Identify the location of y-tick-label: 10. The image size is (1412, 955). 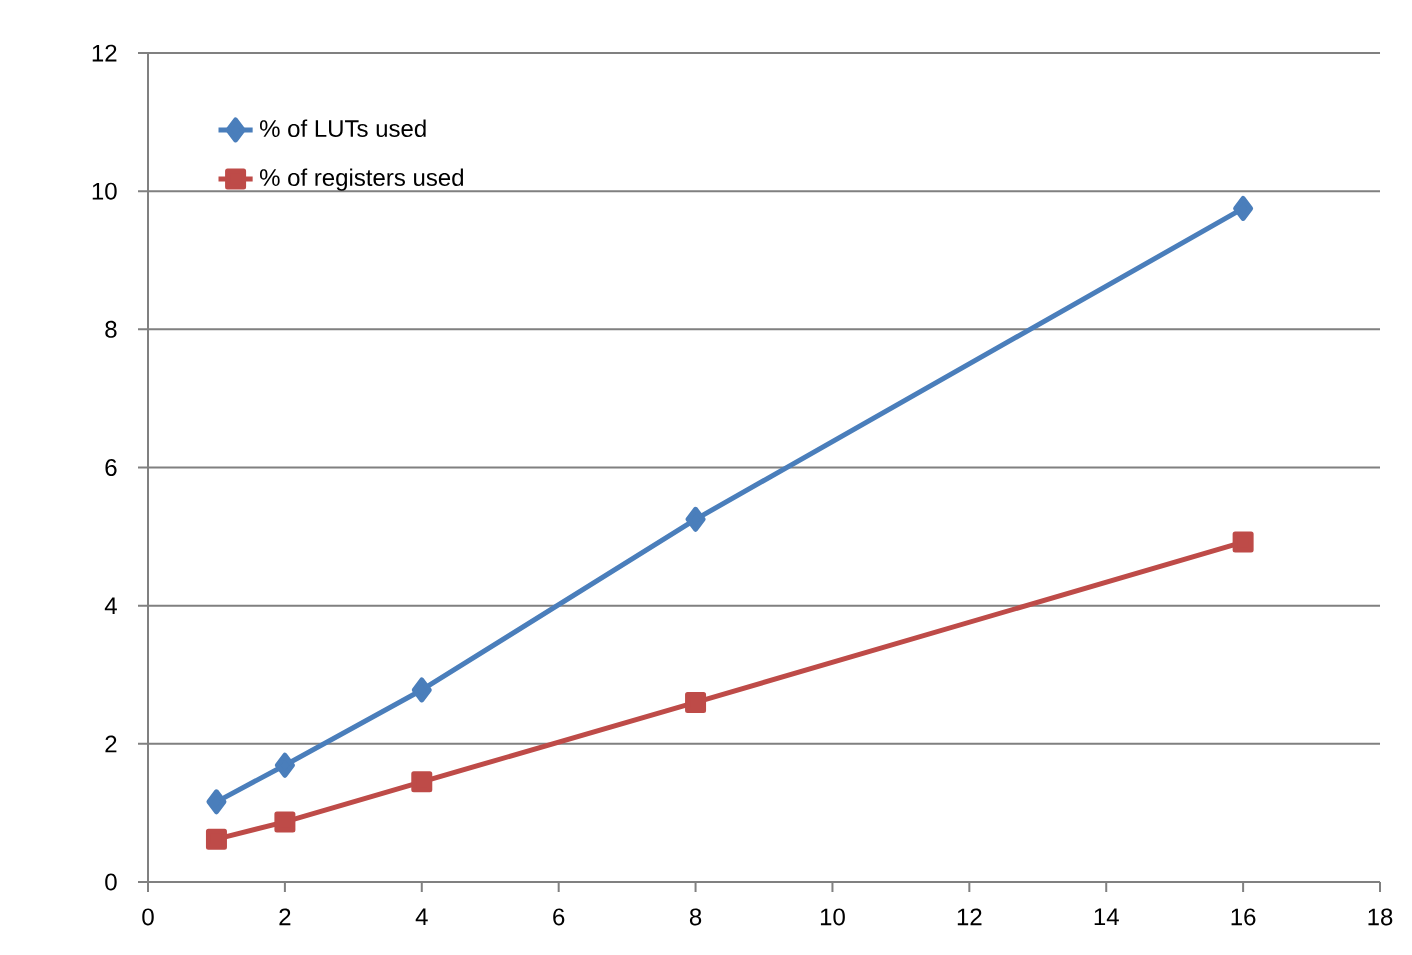
(104, 191).